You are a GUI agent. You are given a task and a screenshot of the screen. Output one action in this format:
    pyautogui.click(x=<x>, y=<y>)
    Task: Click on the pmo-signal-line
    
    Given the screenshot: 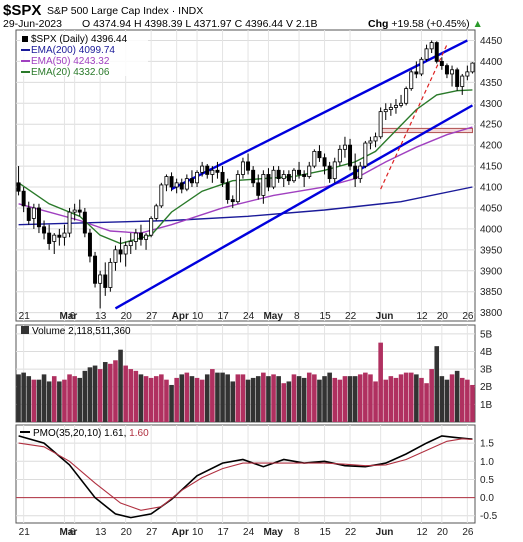 What is the action you would take?
    pyautogui.click(x=245, y=474)
    